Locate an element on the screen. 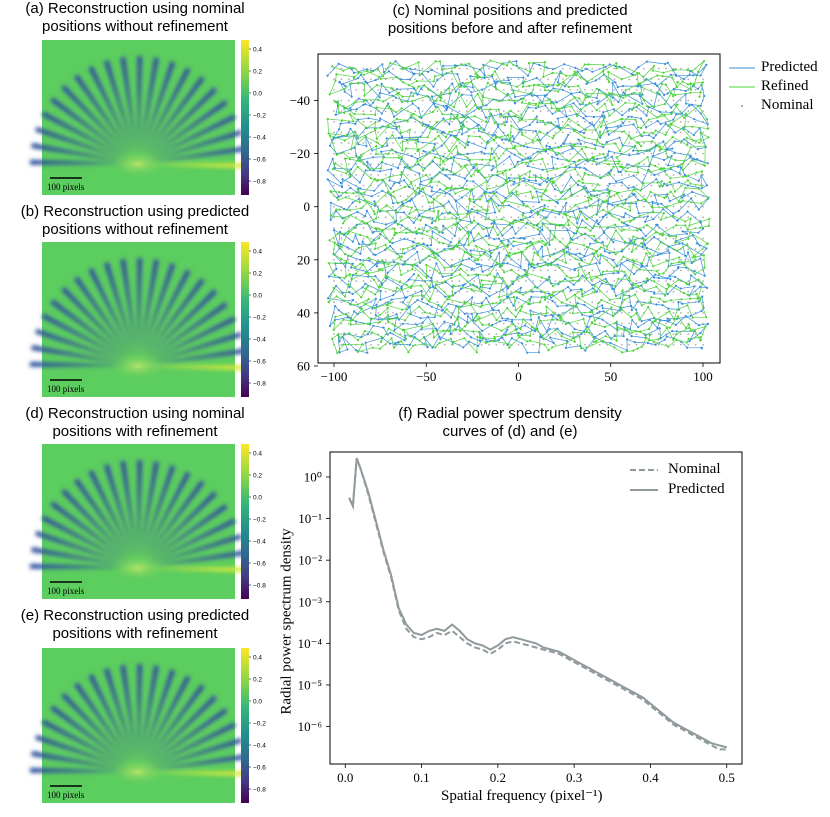 This screenshot has width=830, height=817. star-ray-dark is located at coordinates (166, 515).